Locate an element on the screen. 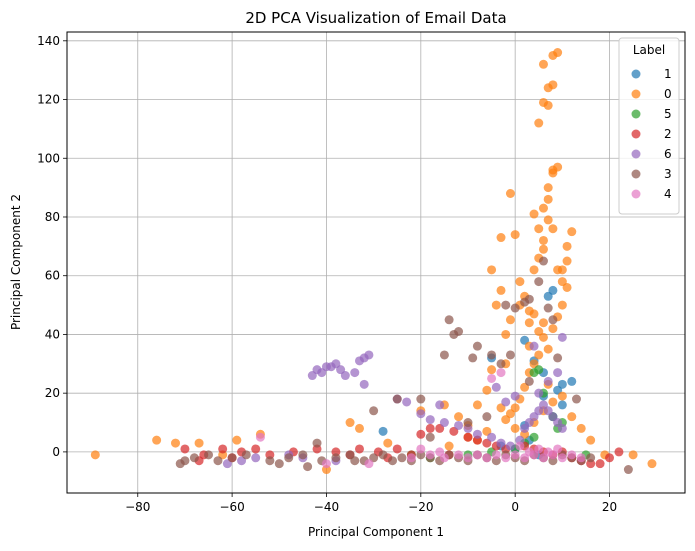  y-tick-label: 40 is located at coordinates (52, 334).